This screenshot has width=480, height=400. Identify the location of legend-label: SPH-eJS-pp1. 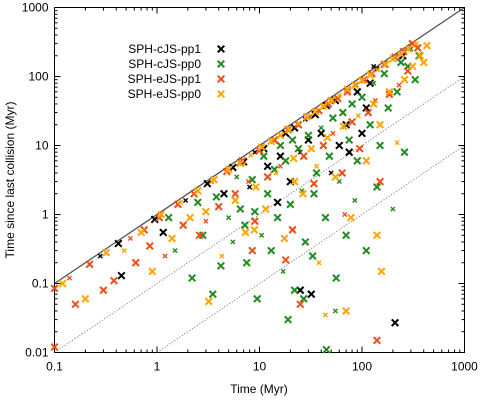
(165, 79).